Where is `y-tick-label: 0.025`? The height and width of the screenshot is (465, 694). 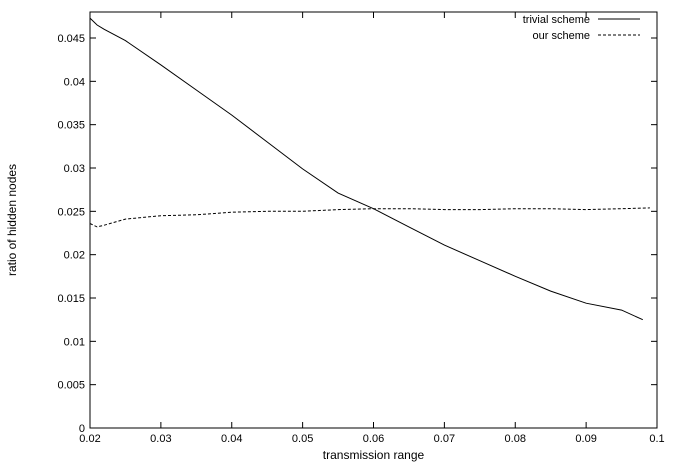 y-tick-label: 0.025 is located at coordinates (71, 212).